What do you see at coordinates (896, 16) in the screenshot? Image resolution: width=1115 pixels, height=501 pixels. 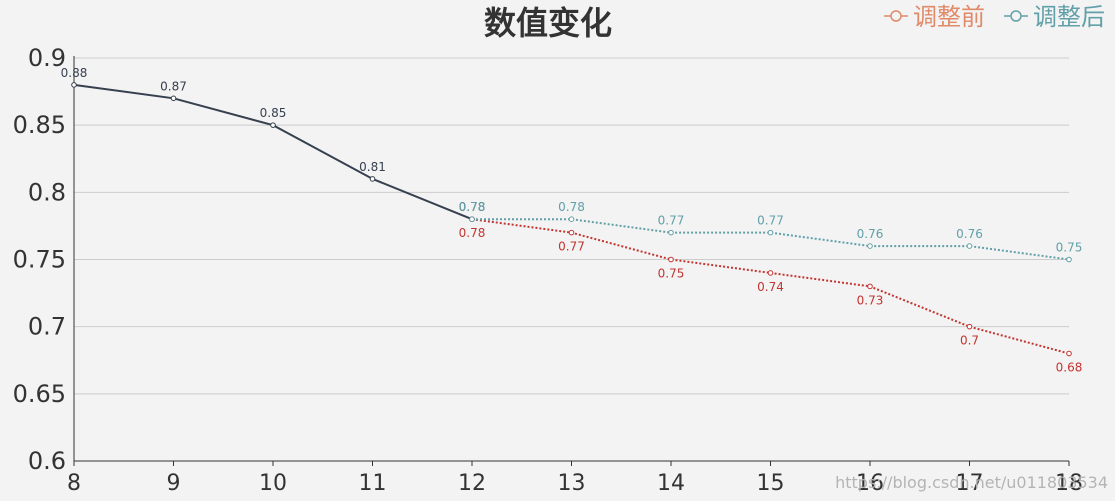 I see `legend-before-marker` at bounding box center [896, 16].